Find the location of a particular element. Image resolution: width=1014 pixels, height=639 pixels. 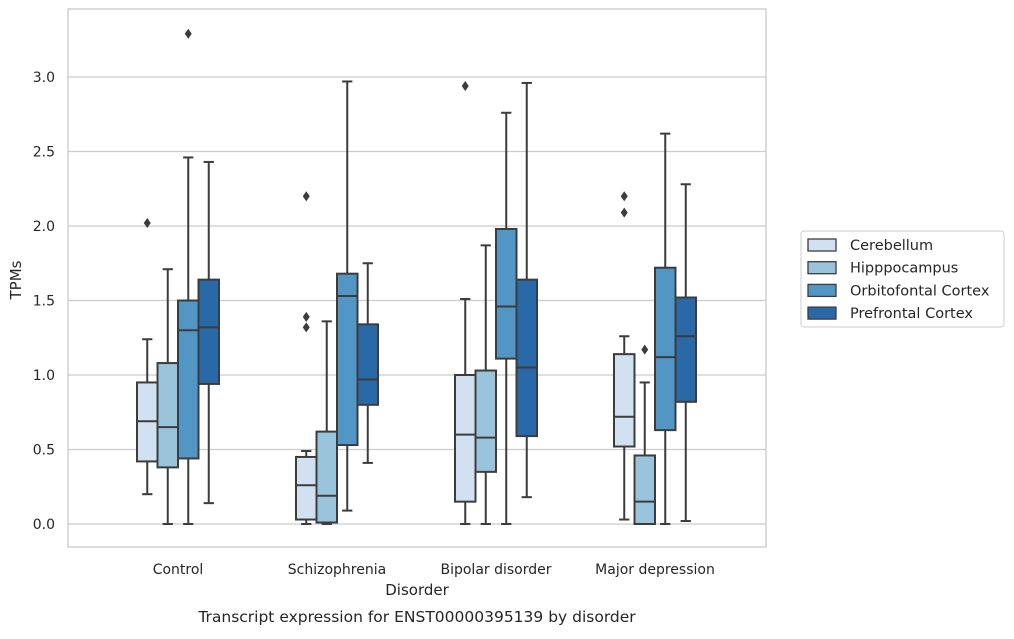

y-tick-label: 0.0 is located at coordinates (44, 525).